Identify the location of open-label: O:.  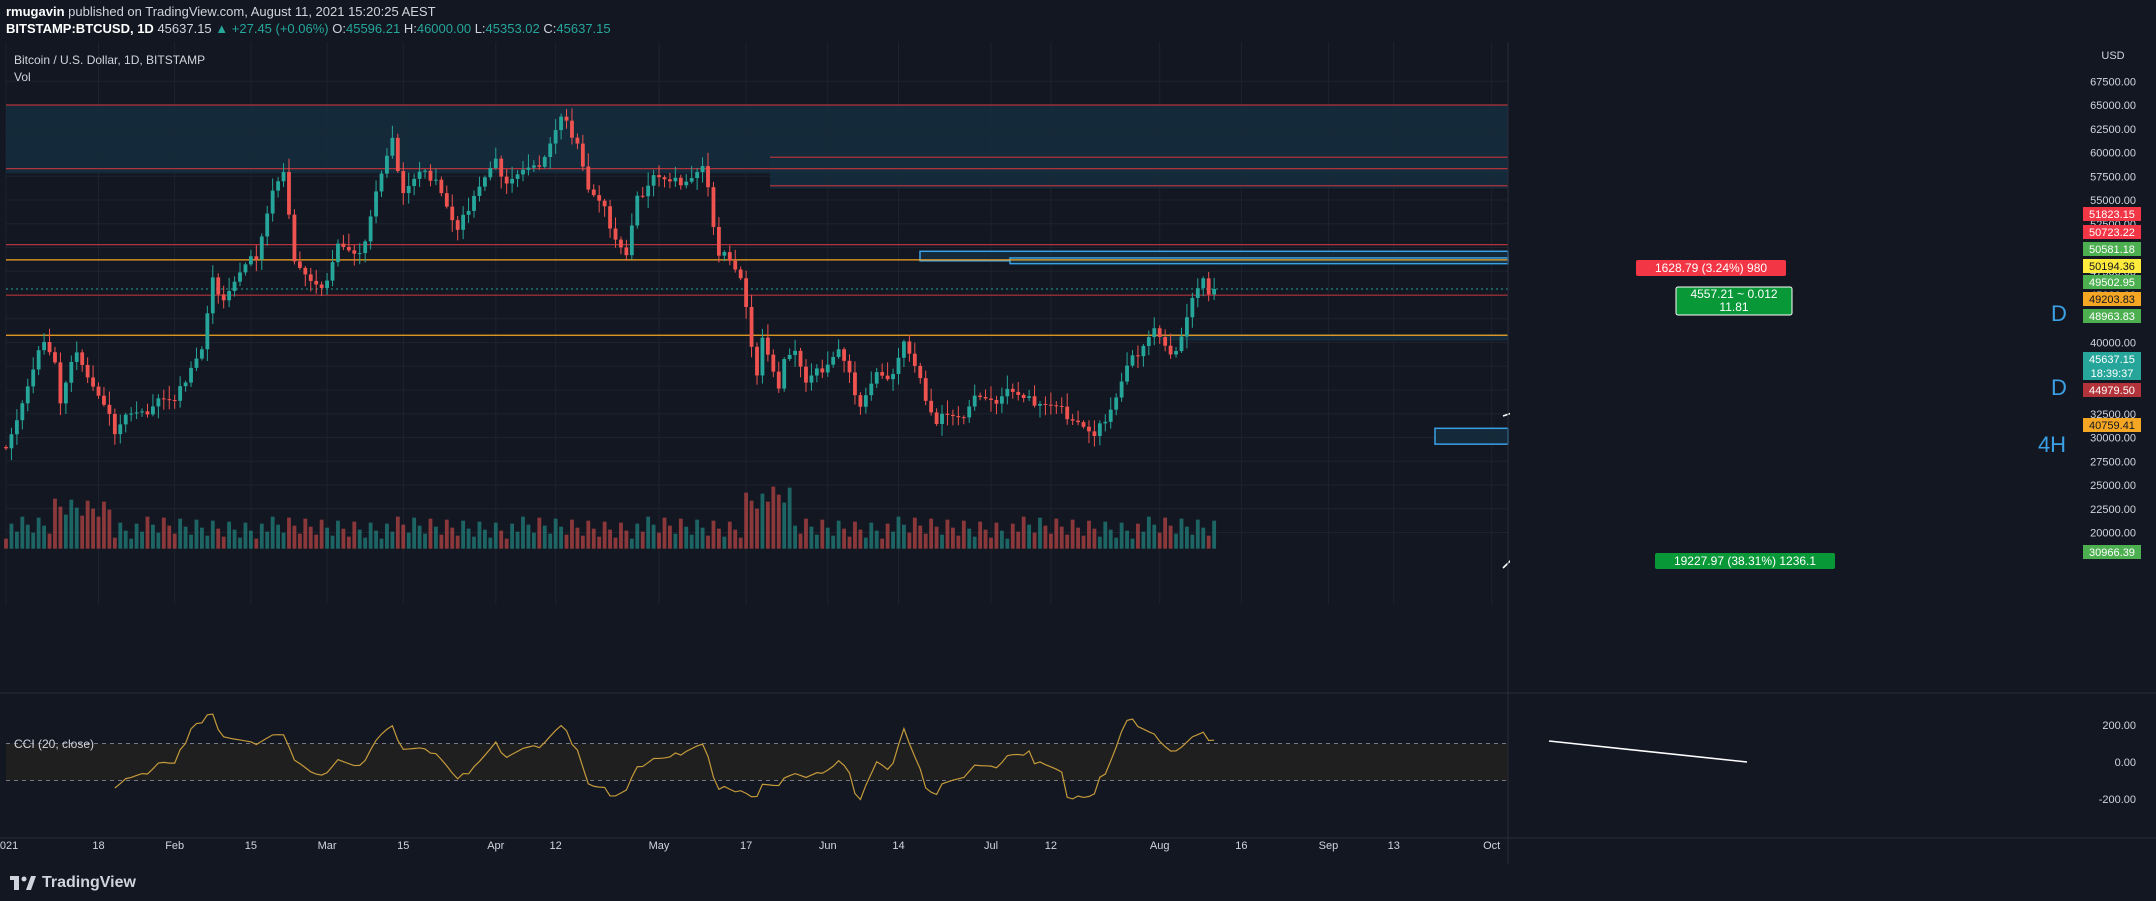
(339, 28).